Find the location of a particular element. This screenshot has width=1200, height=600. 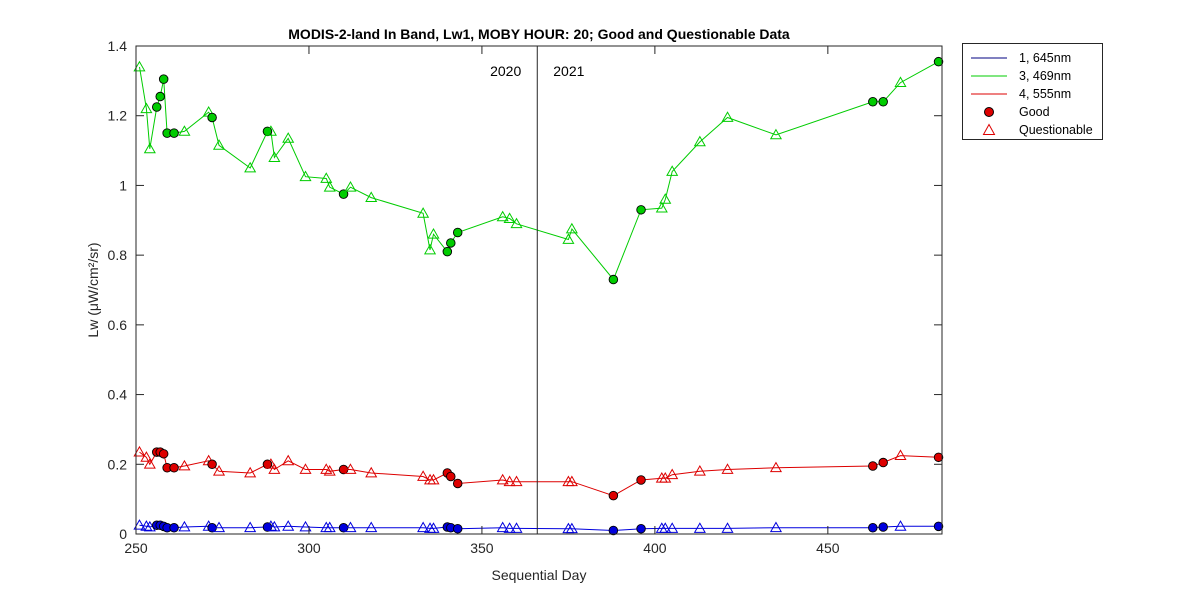

y-tick-label: 0.8 is located at coordinates (118, 255).